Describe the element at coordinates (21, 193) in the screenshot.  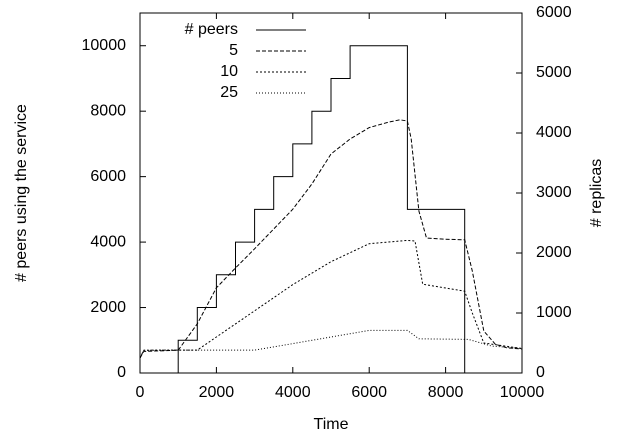
I see `y-axis-label: # peers using the service` at that location.